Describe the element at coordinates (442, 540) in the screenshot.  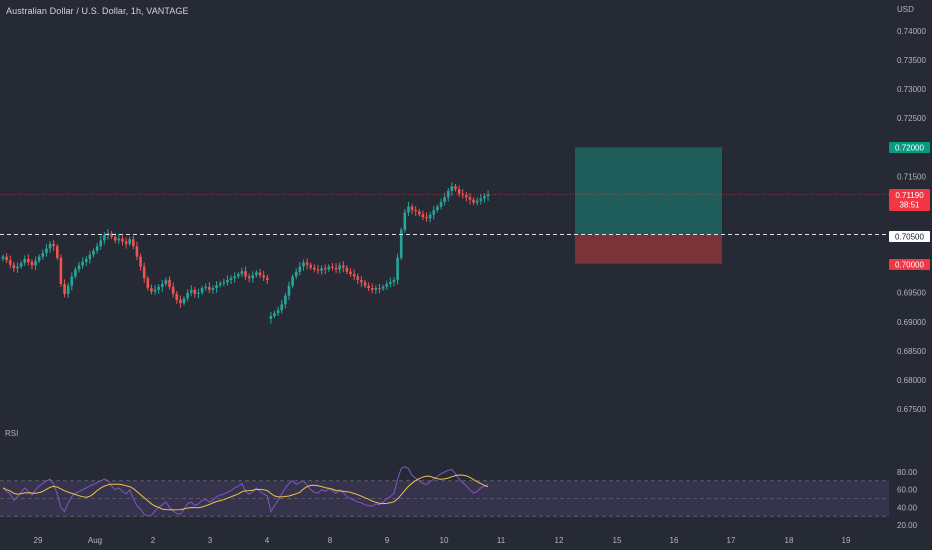
I see `time-axis: 29 Aug 2 3 4 8 9 10 11 12 15 16 17 18 19` at that location.